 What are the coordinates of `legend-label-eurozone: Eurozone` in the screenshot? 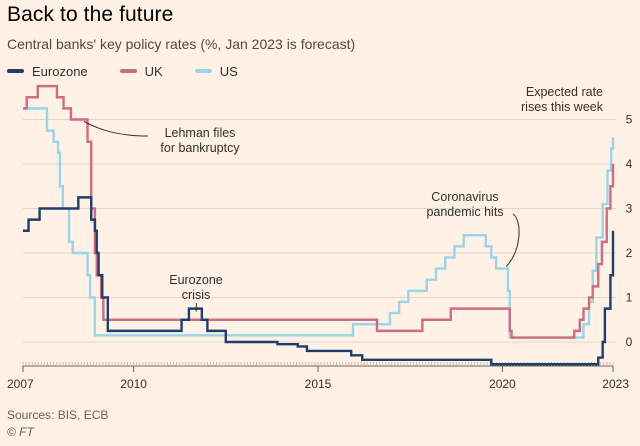 It's located at (60, 71).